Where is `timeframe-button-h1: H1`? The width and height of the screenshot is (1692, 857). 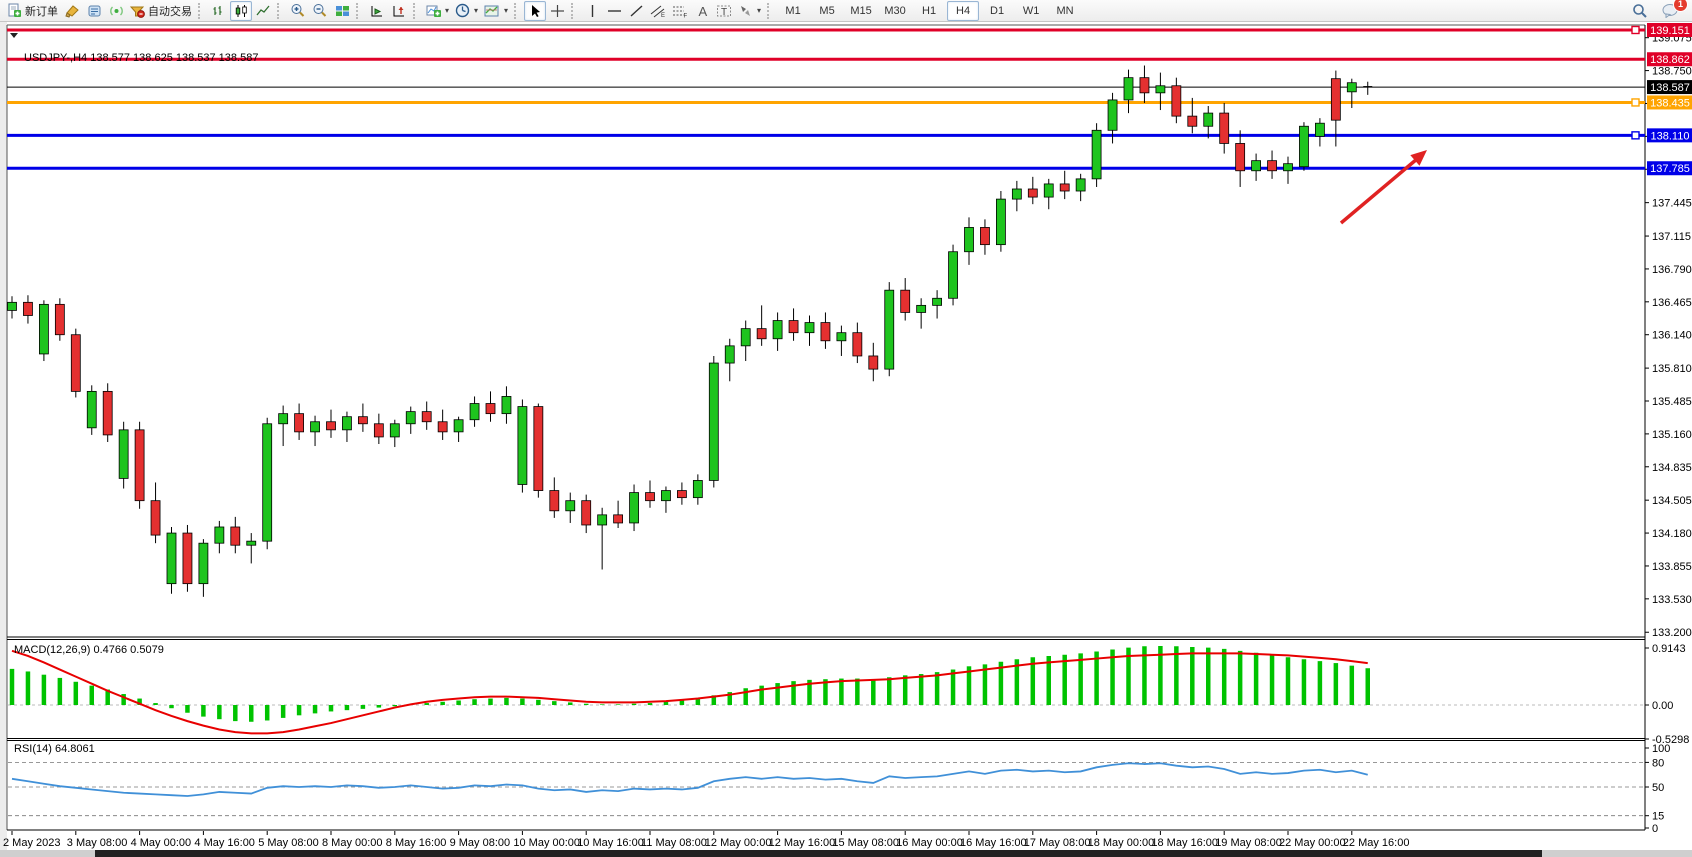 timeframe-button-h1: H1 is located at coordinates (929, 10).